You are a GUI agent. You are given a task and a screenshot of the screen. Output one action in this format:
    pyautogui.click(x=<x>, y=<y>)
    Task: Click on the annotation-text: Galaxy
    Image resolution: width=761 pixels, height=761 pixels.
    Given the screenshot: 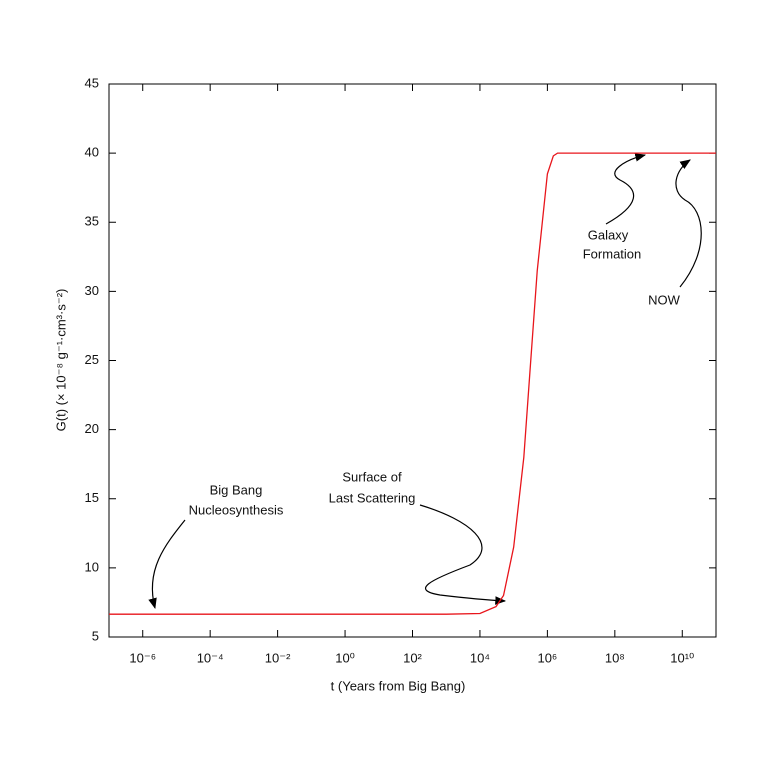 What is the action you would take?
    pyautogui.click(x=608, y=234)
    